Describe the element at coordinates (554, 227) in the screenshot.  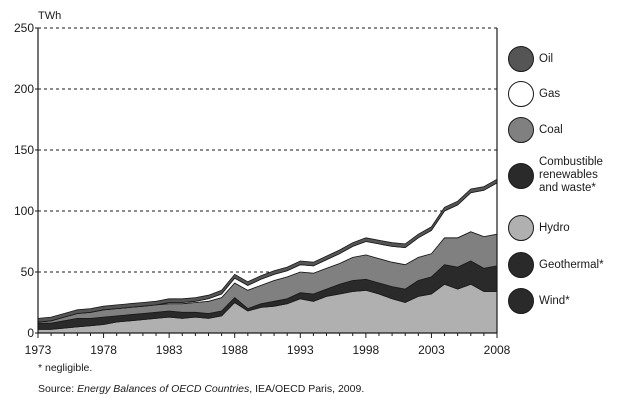
I see `legend-label: Hydro` at that location.